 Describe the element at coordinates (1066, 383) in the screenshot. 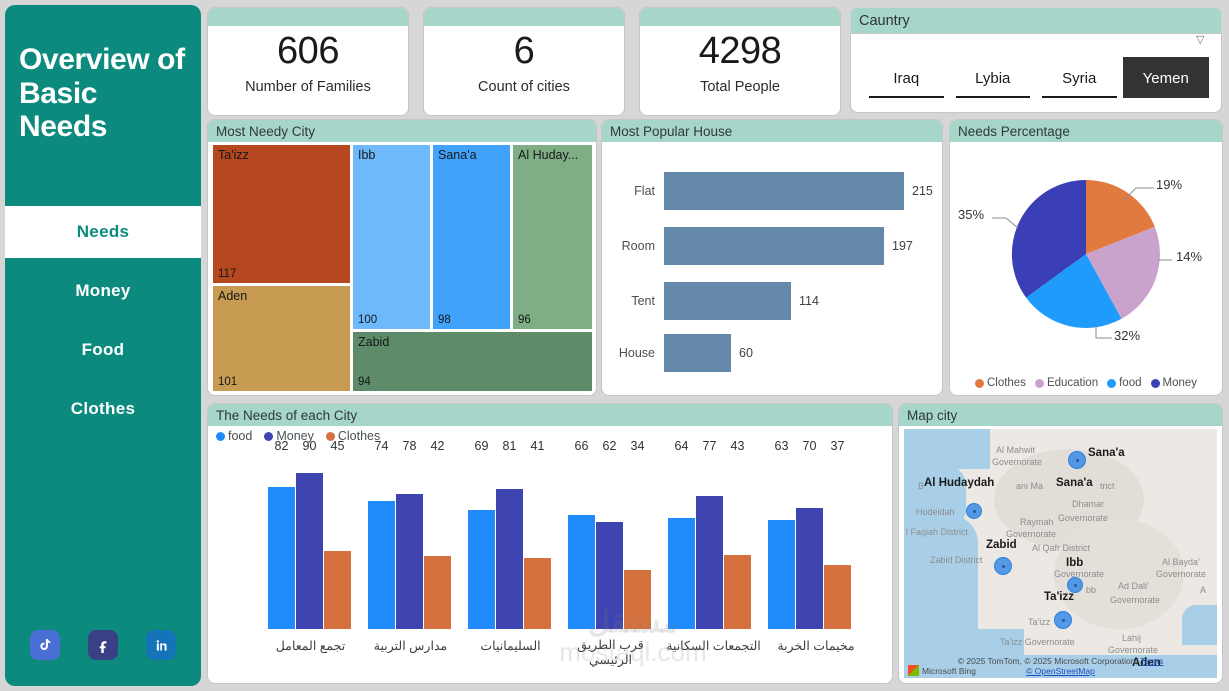

I see `legend-item-education: Education` at that location.